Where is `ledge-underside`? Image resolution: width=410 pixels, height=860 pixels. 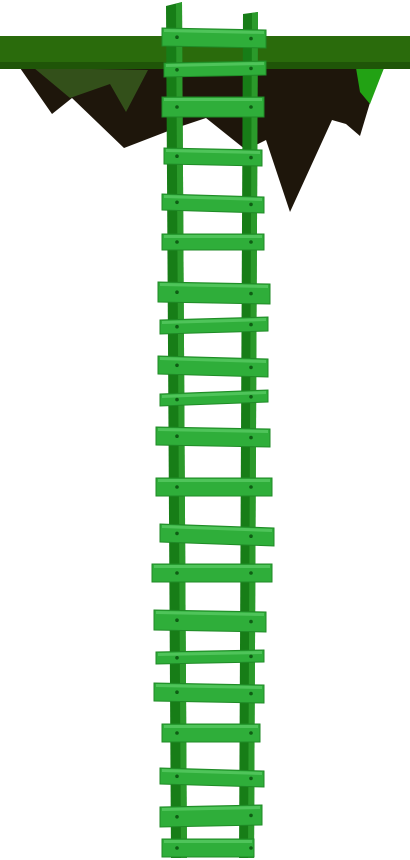 ledge-underside is located at coordinates (202, 140).